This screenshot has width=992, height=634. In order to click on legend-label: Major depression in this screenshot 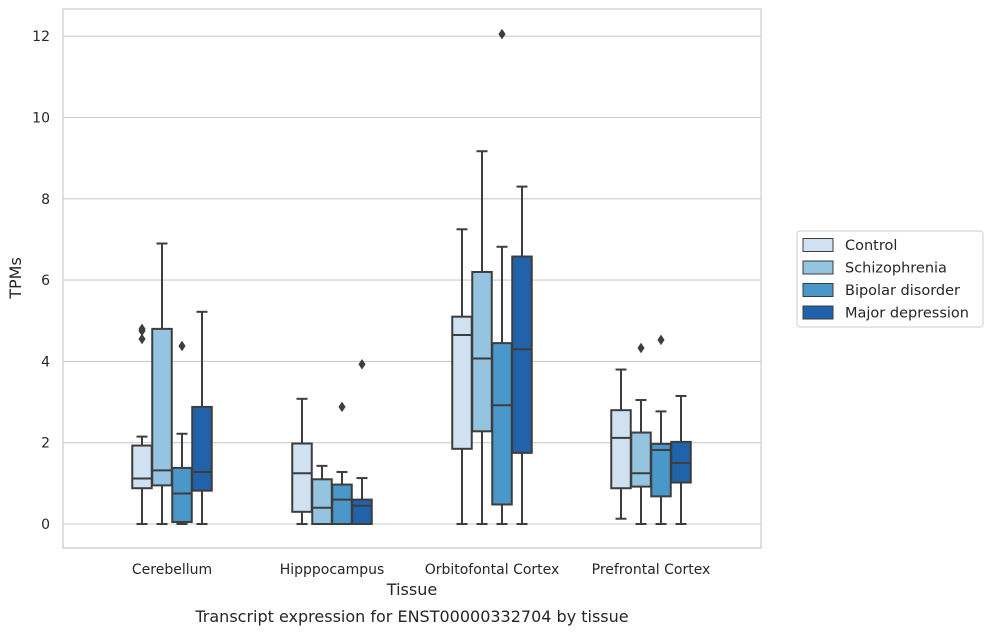, I will do `click(907, 314)`.